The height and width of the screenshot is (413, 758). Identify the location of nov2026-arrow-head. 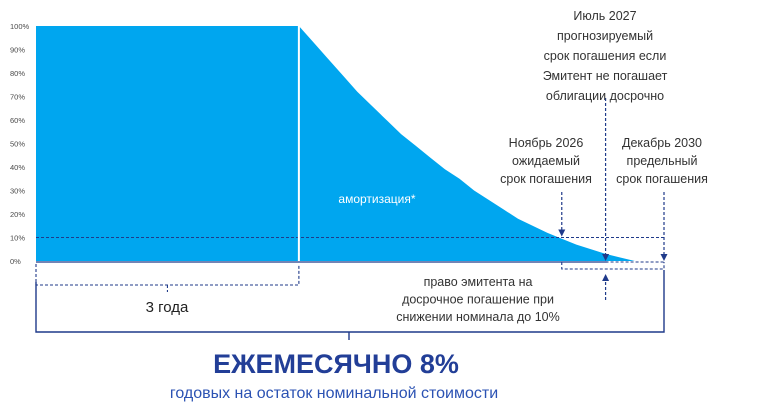
(562, 233).